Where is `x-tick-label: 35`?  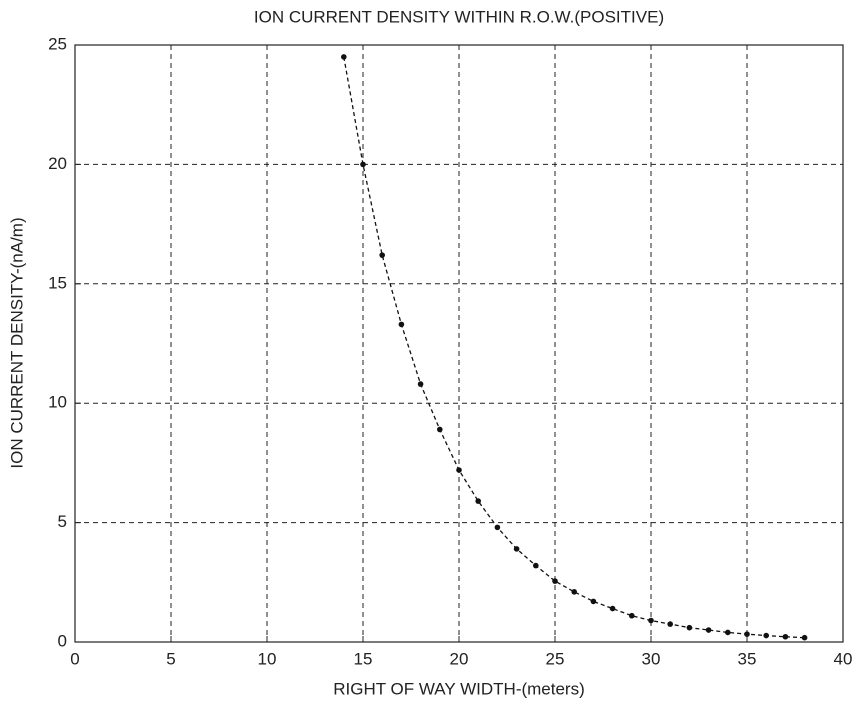
x-tick-label: 35 is located at coordinates (747, 658).